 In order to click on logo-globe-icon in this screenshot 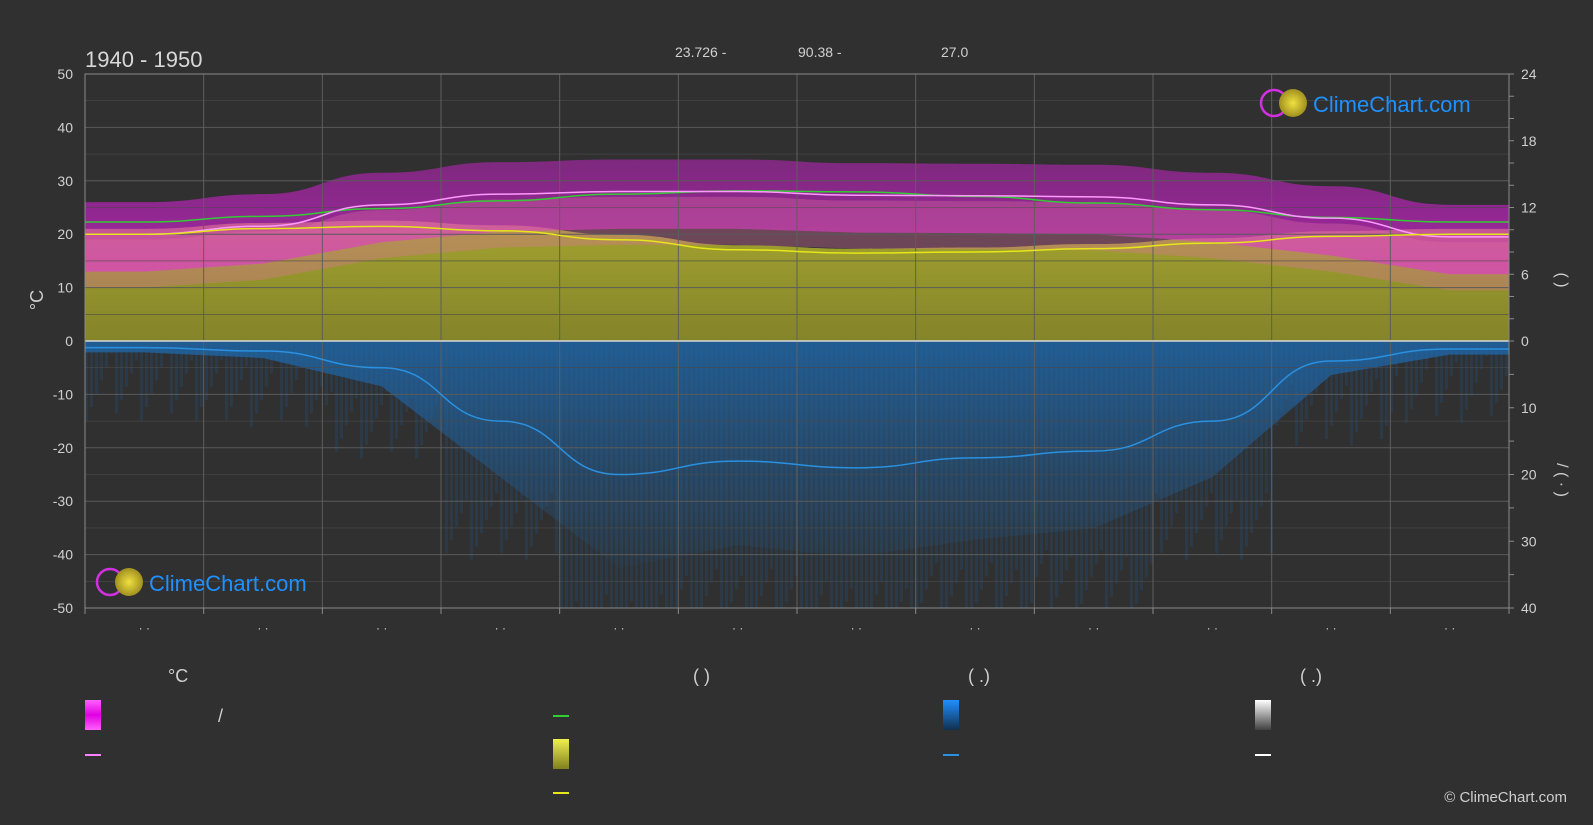, I will do `click(1293, 103)`.